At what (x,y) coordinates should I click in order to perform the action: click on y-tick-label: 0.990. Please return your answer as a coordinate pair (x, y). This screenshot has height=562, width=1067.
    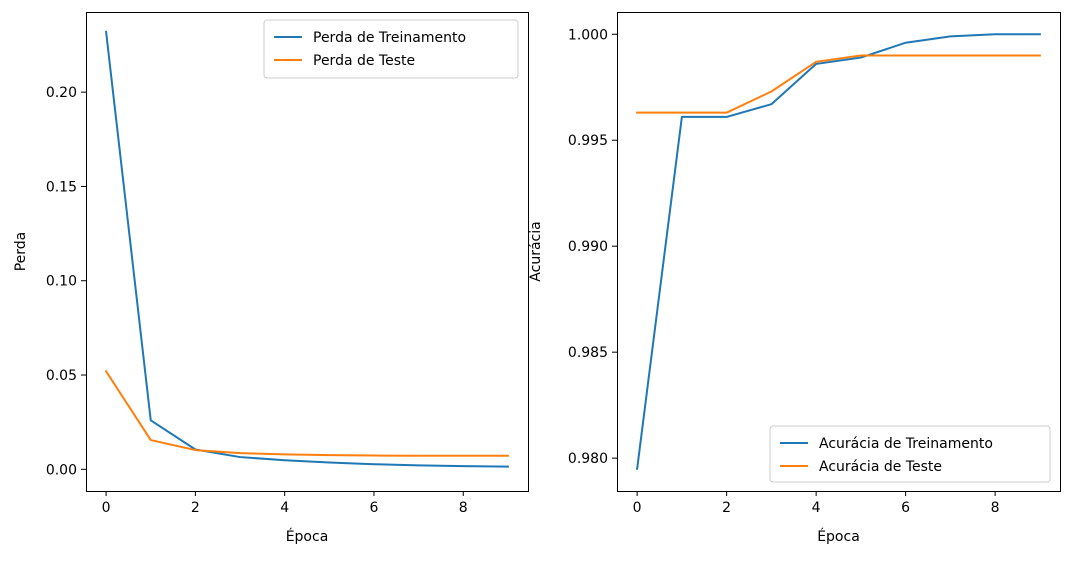
    Looking at the image, I should click on (588, 247).